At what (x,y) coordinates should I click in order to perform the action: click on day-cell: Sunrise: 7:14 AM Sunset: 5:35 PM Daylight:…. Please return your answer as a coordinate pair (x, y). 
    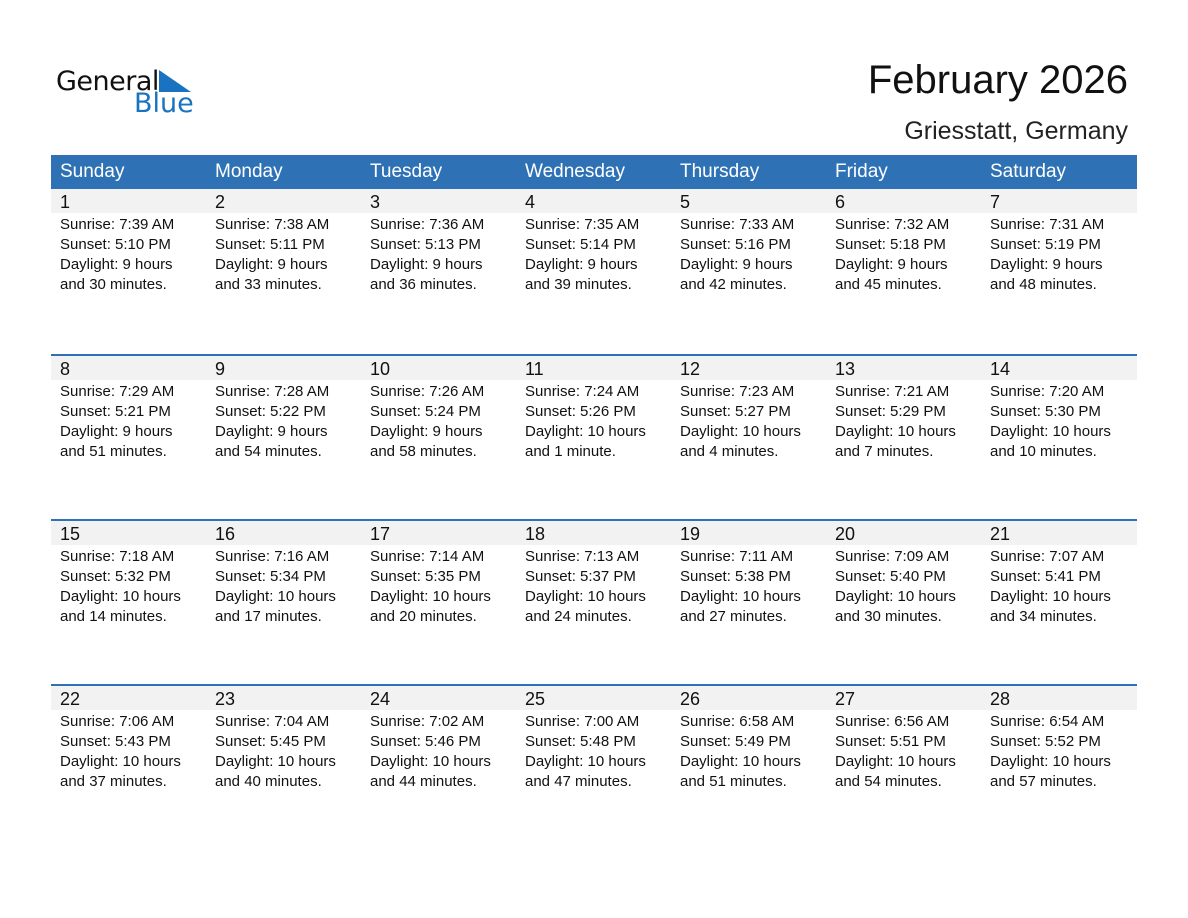
    Looking at the image, I should click on (438, 586).